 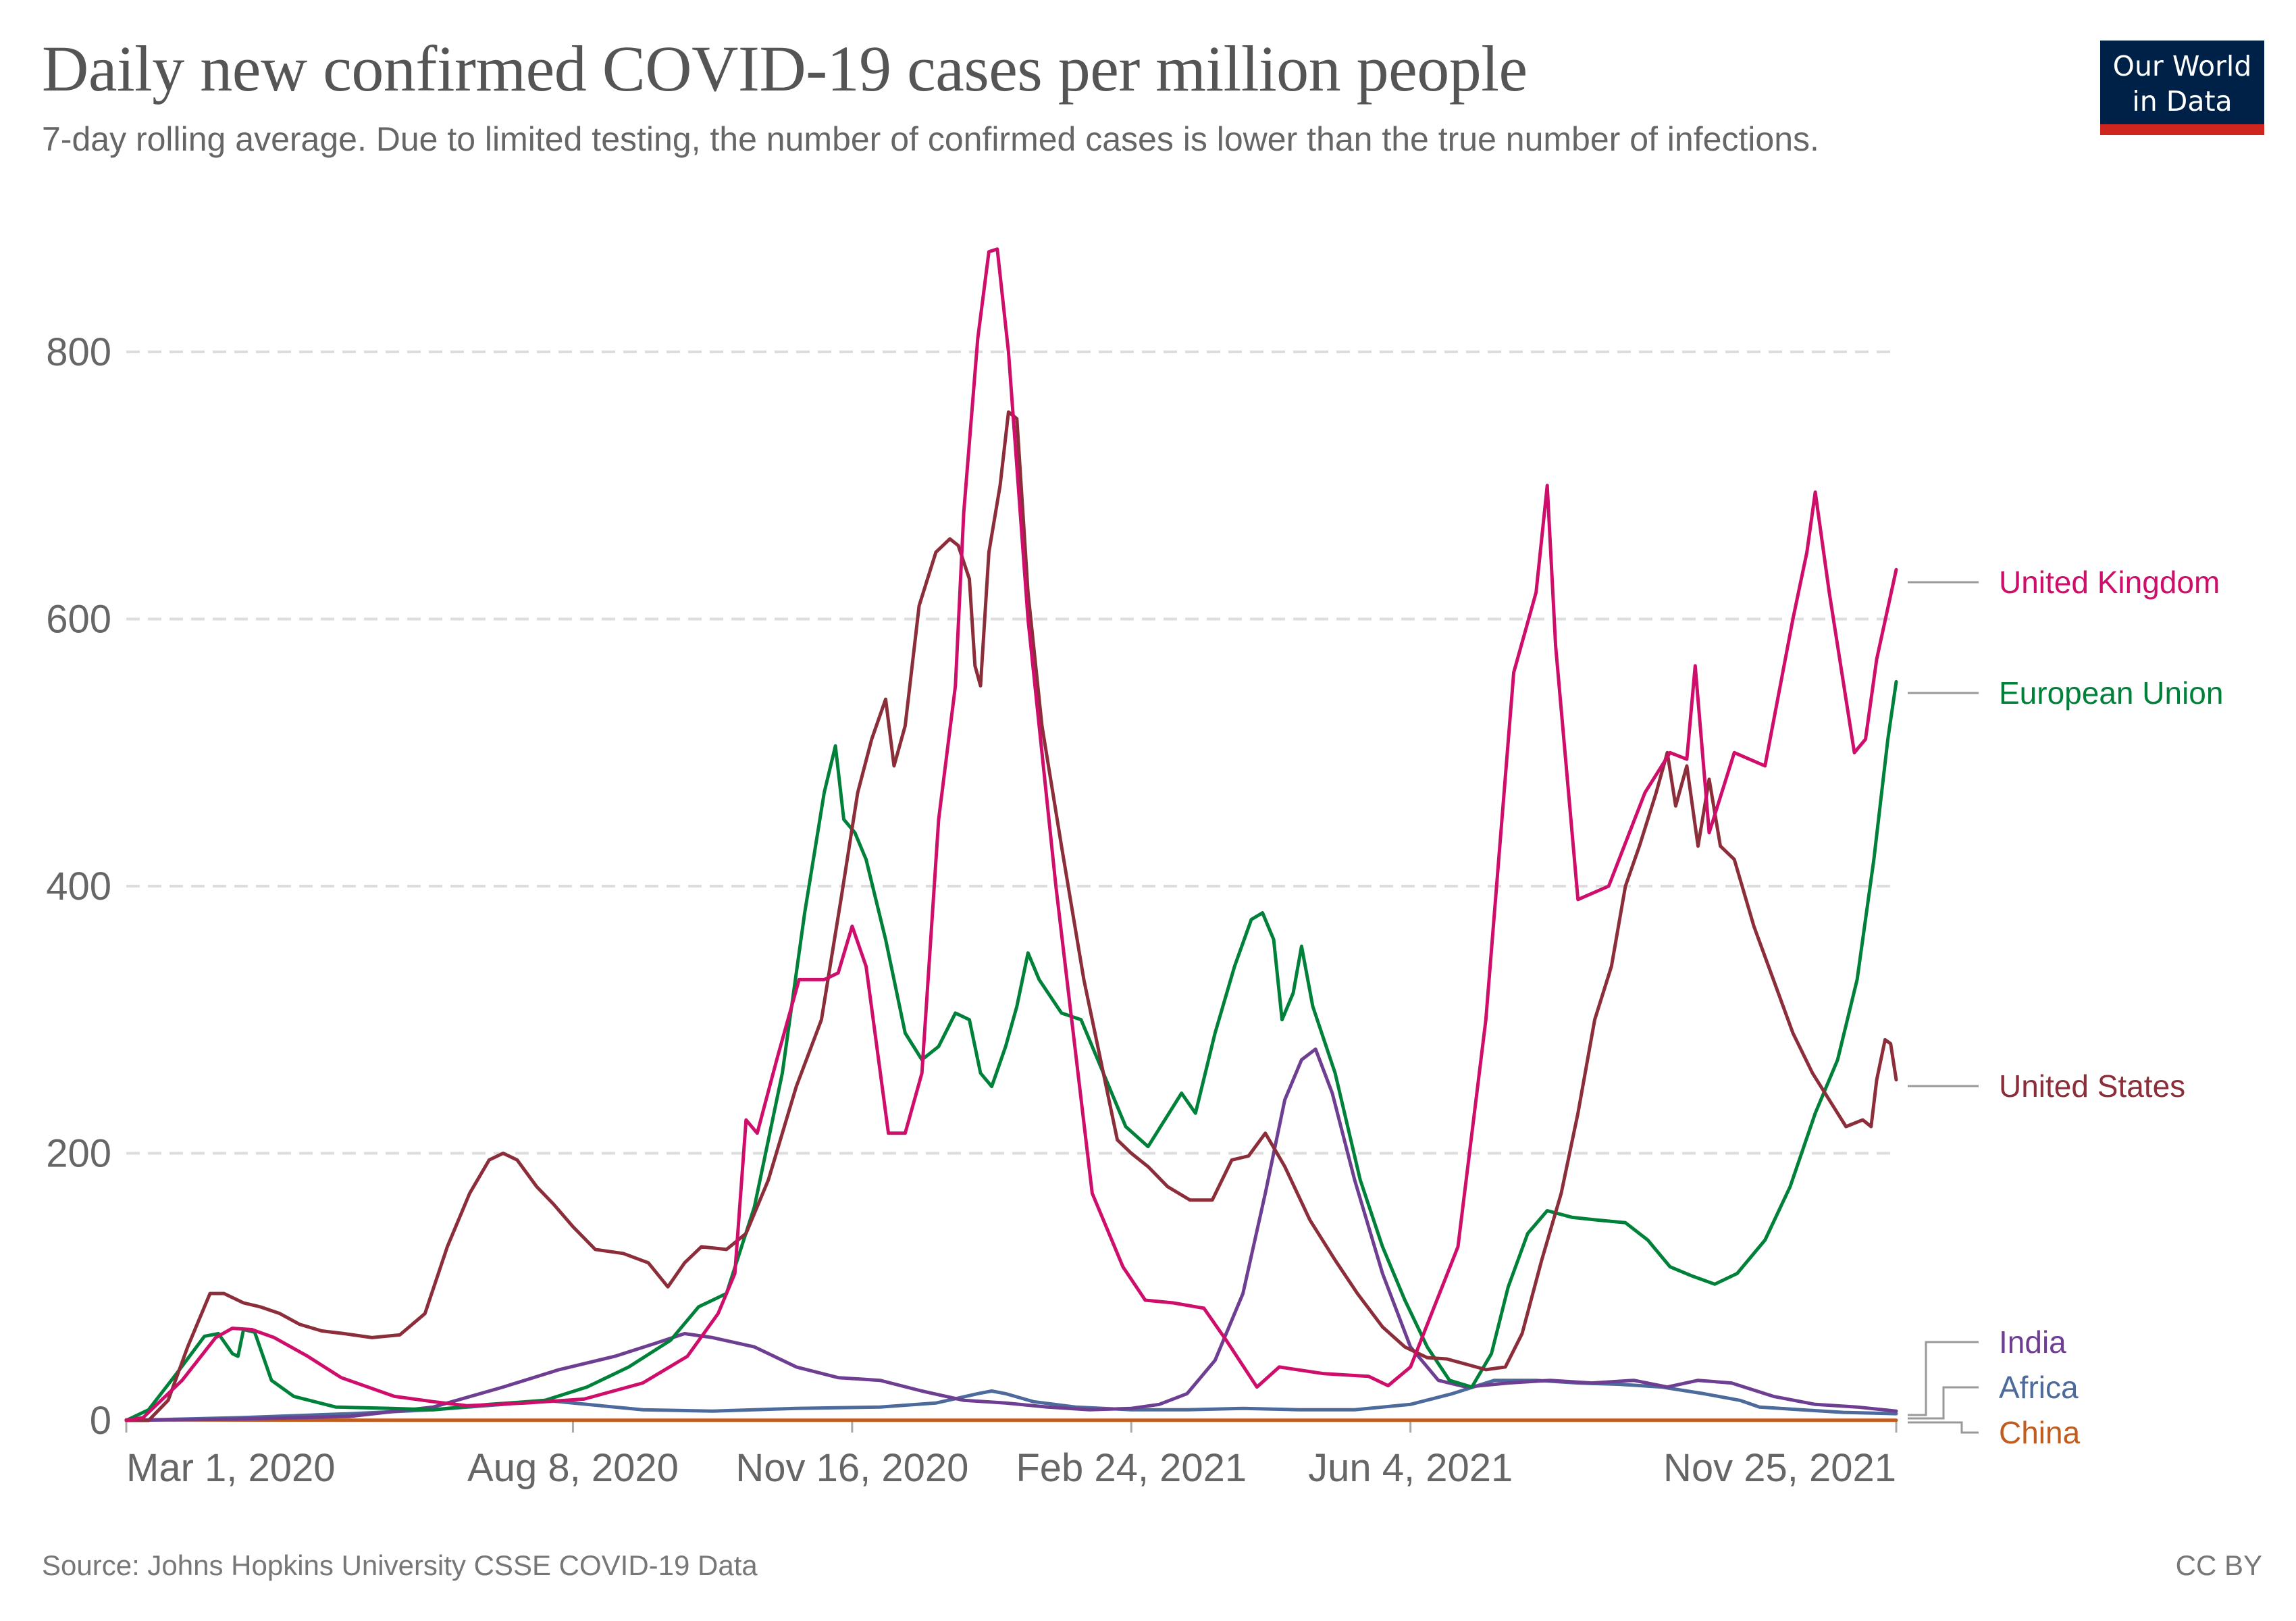 What do you see at coordinates (1131, 1468) in the screenshot?
I see `x-tick-label: Feb 24, 2021` at bounding box center [1131, 1468].